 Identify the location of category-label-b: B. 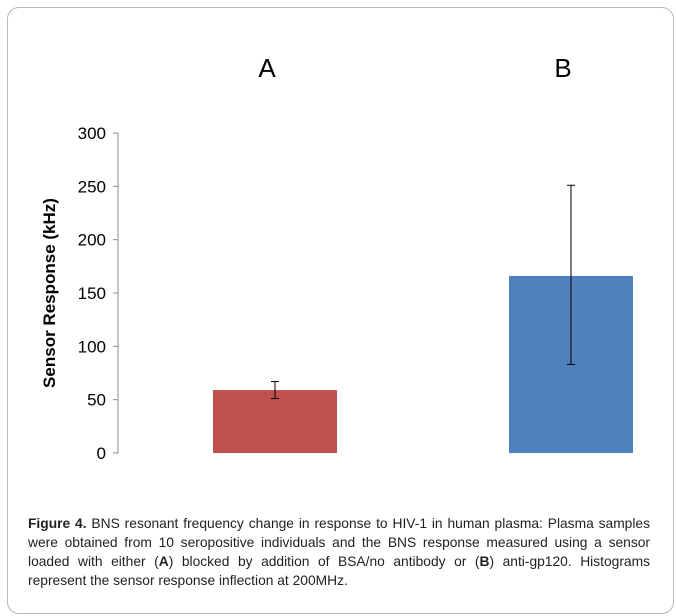
(562, 68).